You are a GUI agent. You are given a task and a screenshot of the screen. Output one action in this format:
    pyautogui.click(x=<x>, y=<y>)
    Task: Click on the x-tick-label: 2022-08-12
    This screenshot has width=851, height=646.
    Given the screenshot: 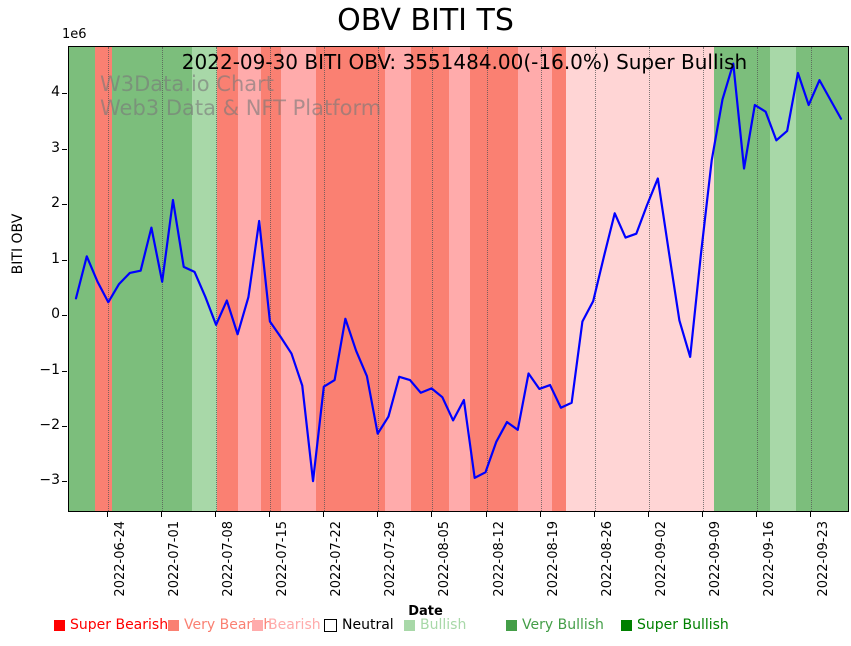 What is the action you would take?
    pyautogui.click(x=499, y=559)
    